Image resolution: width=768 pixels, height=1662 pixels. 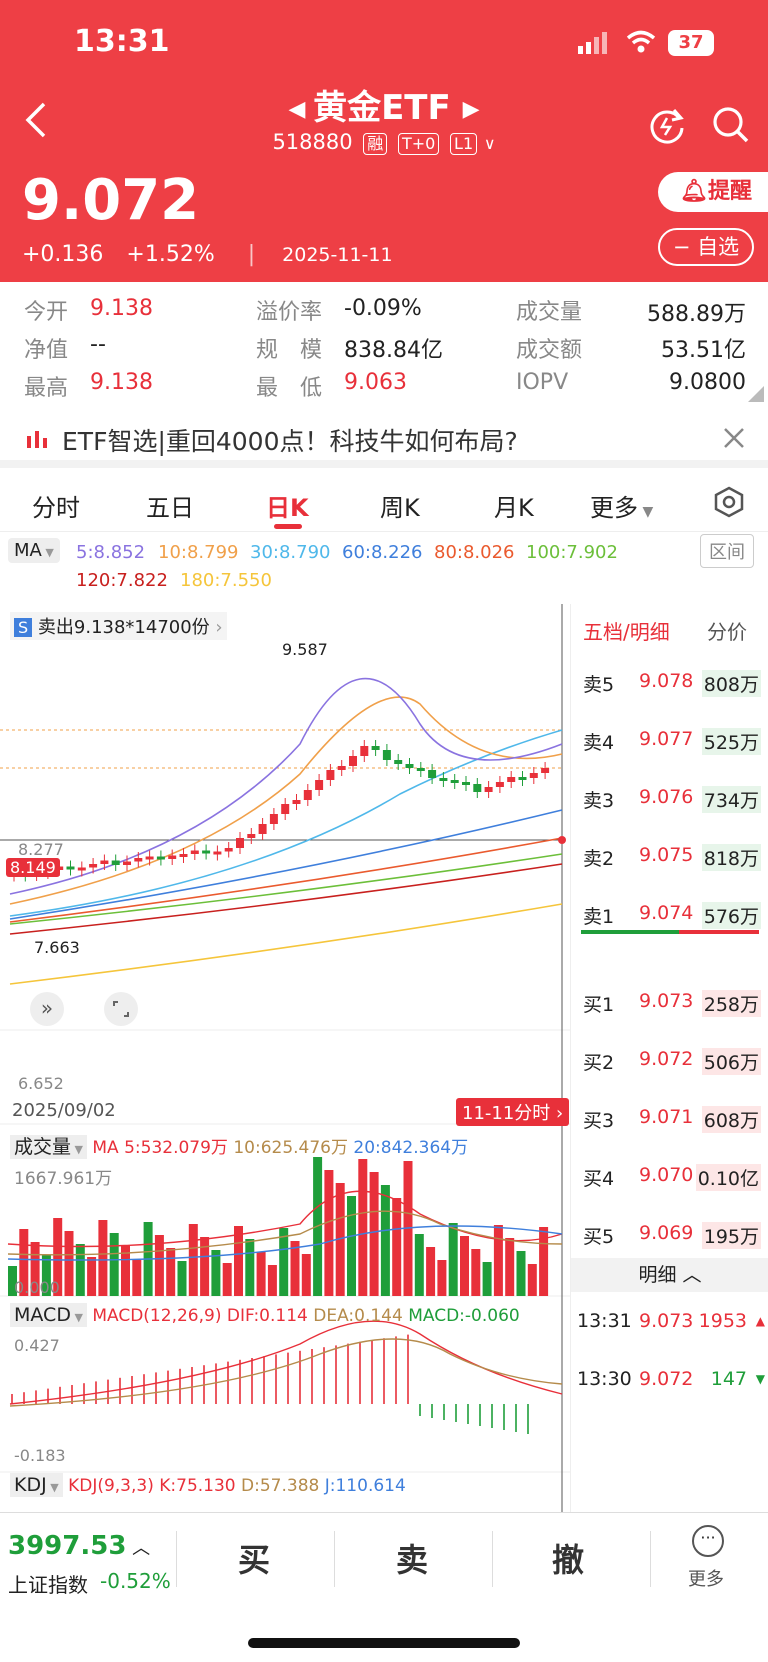 What do you see at coordinates (47, 1009) in the screenshot?
I see `fast-forward-icon: »` at bounding box center [47, 1009].